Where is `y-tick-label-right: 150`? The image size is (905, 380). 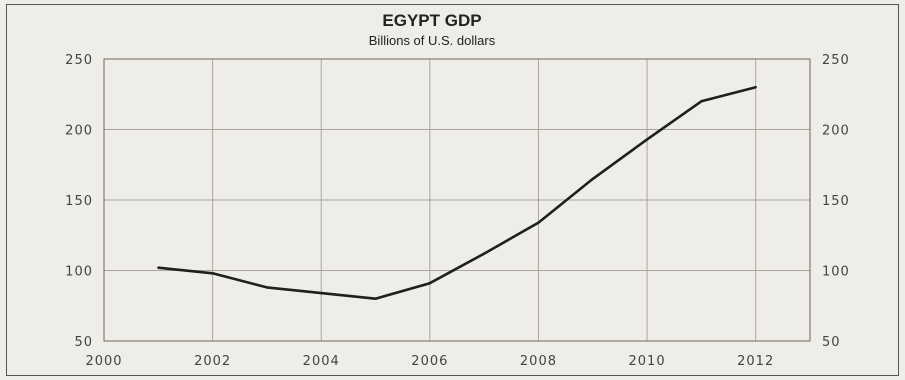
y-tick-label-right: 150 is located at coordinates (836, 201).